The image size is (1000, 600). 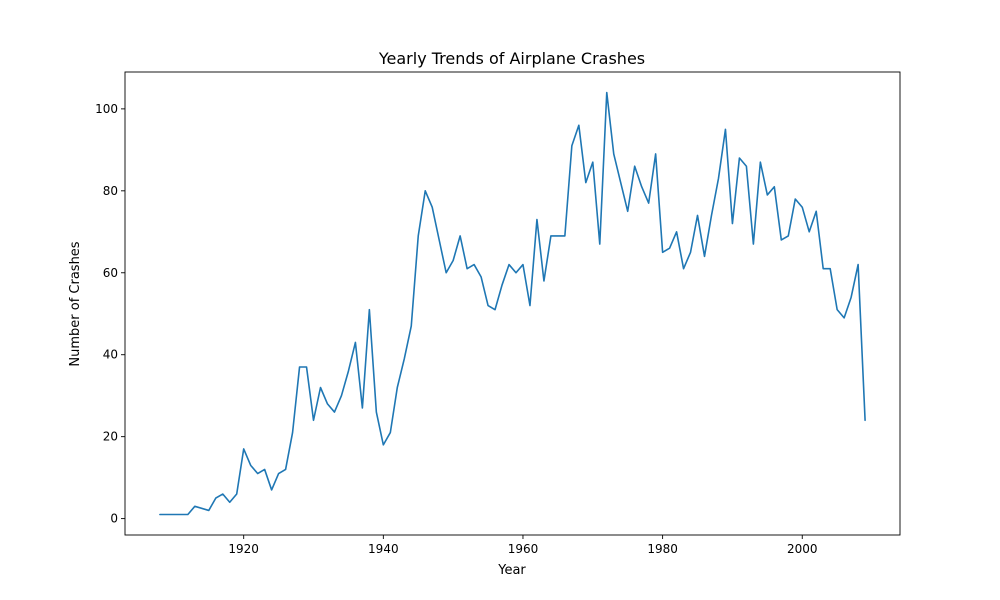 What do you see at coordinates (383, 549) in the screenshot?
I see `x-tick-label: 1940` at bounding box center [383, 549].